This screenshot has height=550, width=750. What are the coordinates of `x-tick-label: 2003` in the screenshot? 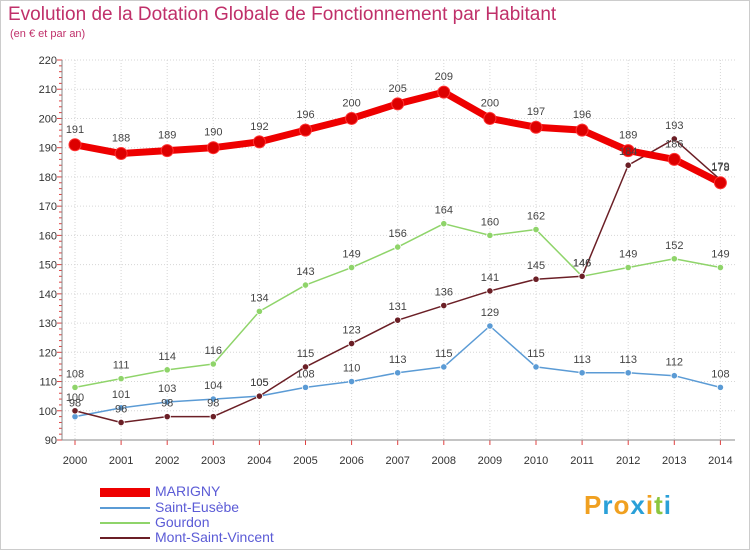 It's located at (213, 461).